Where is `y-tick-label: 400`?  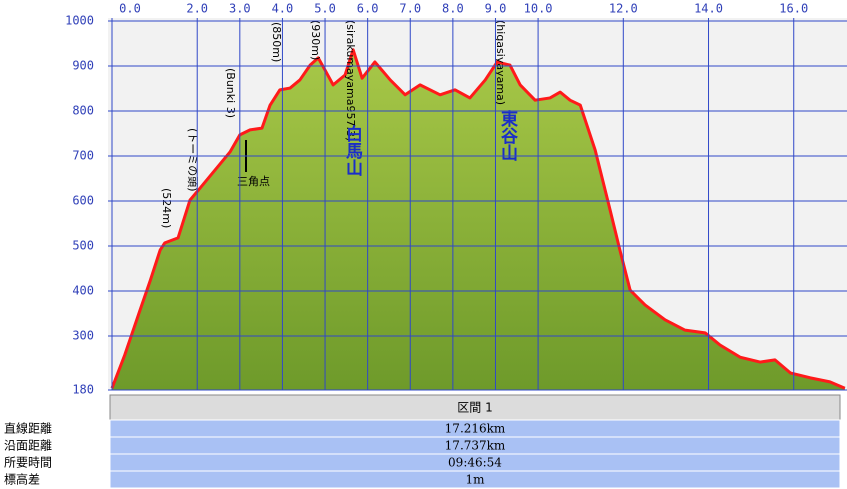
y-tick-label: 400 is located at coordinates (83, 291).